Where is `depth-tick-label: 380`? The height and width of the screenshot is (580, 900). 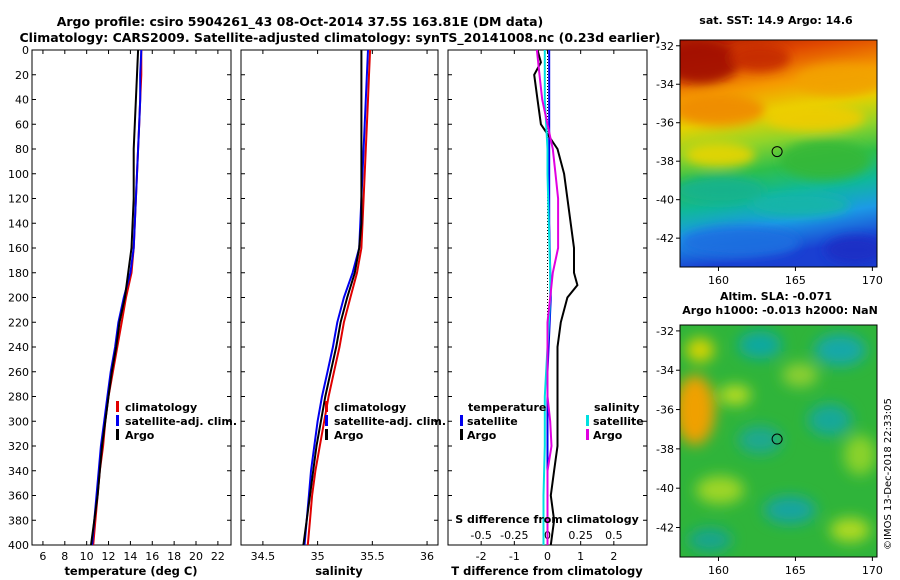
depth-tick-label: 380 is located at coordinates (18, 520).